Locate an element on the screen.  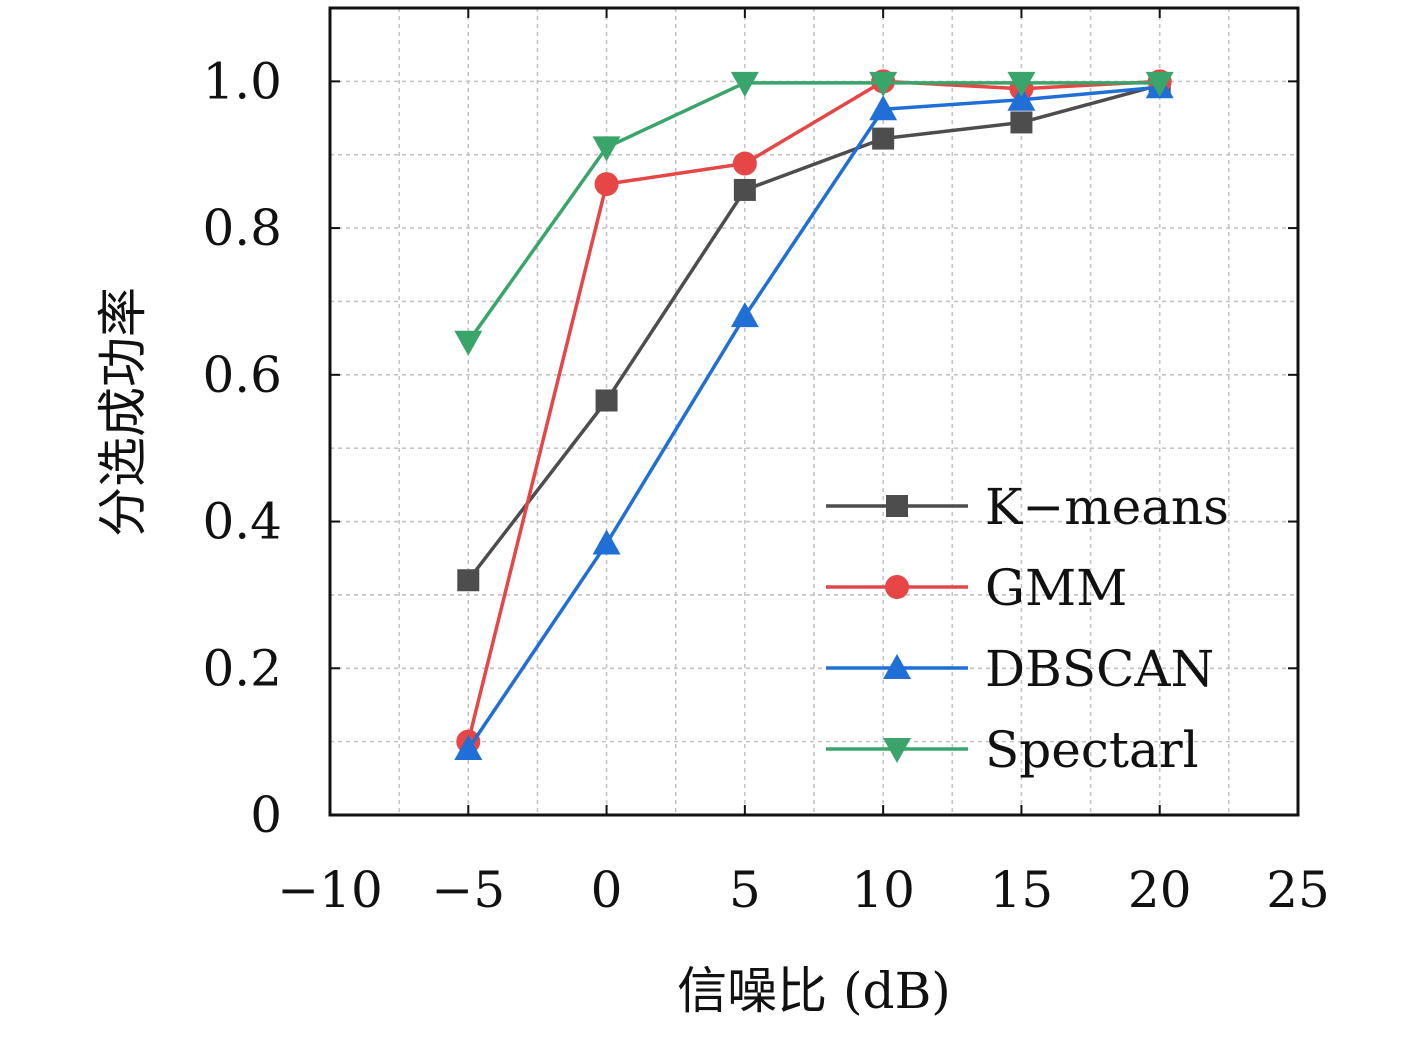
x-tick-label: −5 is located at coordinates (468, 890).